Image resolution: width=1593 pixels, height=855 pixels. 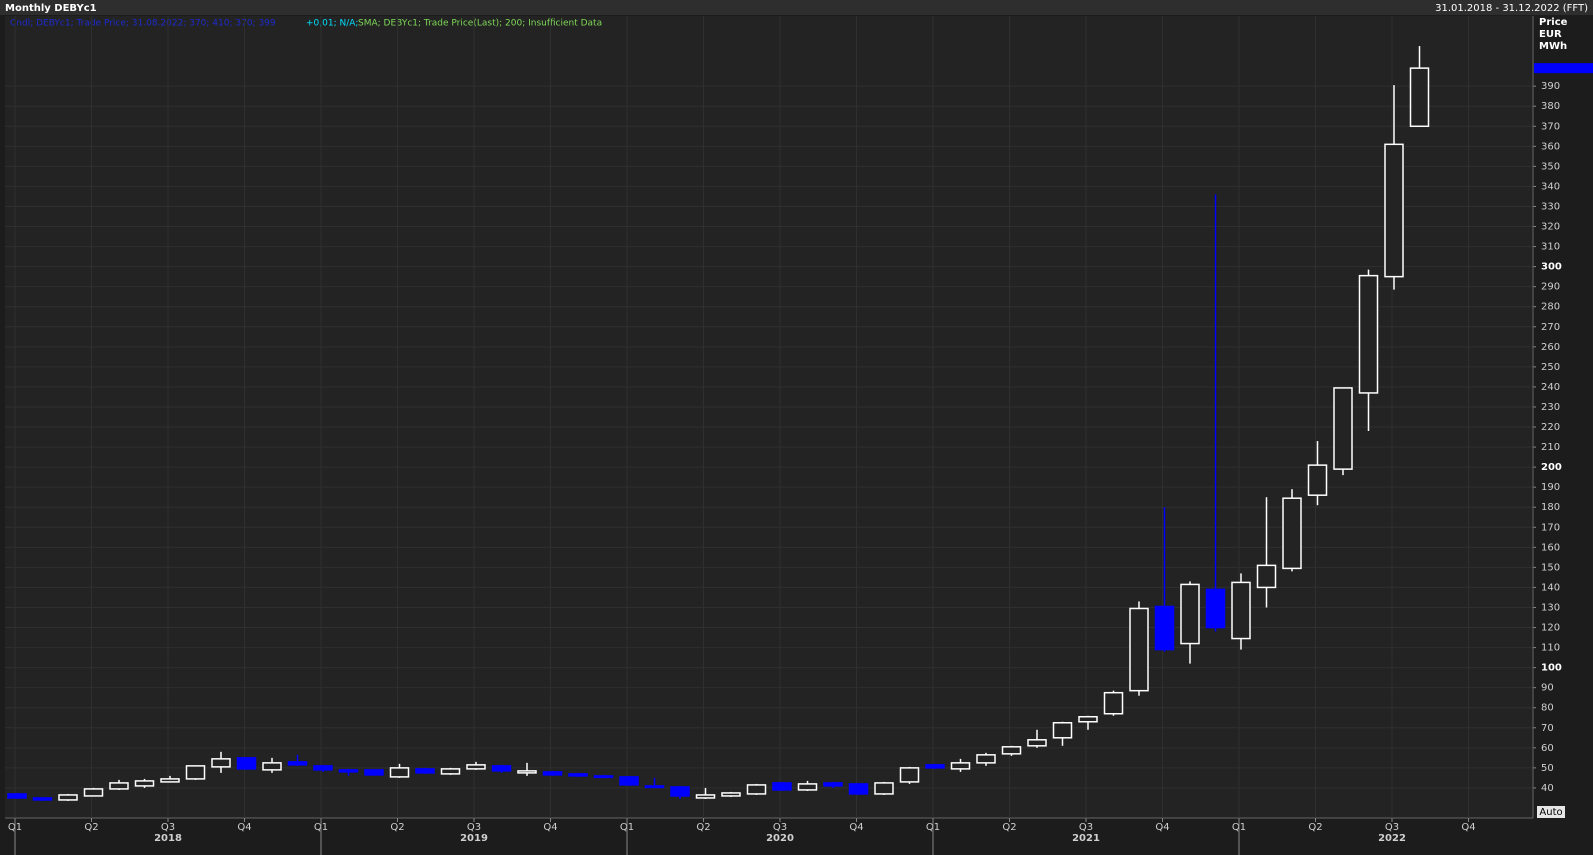 What do you see at coordinates (1550, 327) in the screenshot?
I see `y-tick-label: 270` at bounding box center [1550, 327].